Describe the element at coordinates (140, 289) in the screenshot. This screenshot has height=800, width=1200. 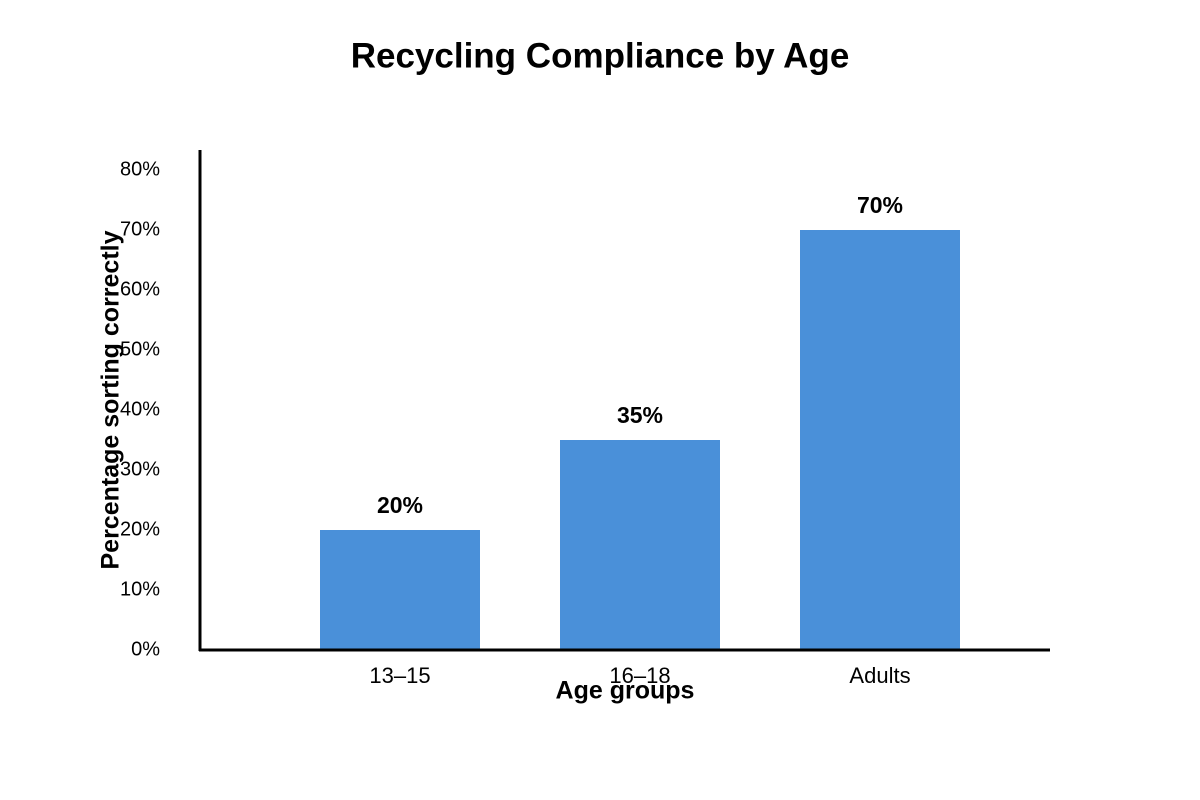
I see `y-tick-label: 60%` at that location.